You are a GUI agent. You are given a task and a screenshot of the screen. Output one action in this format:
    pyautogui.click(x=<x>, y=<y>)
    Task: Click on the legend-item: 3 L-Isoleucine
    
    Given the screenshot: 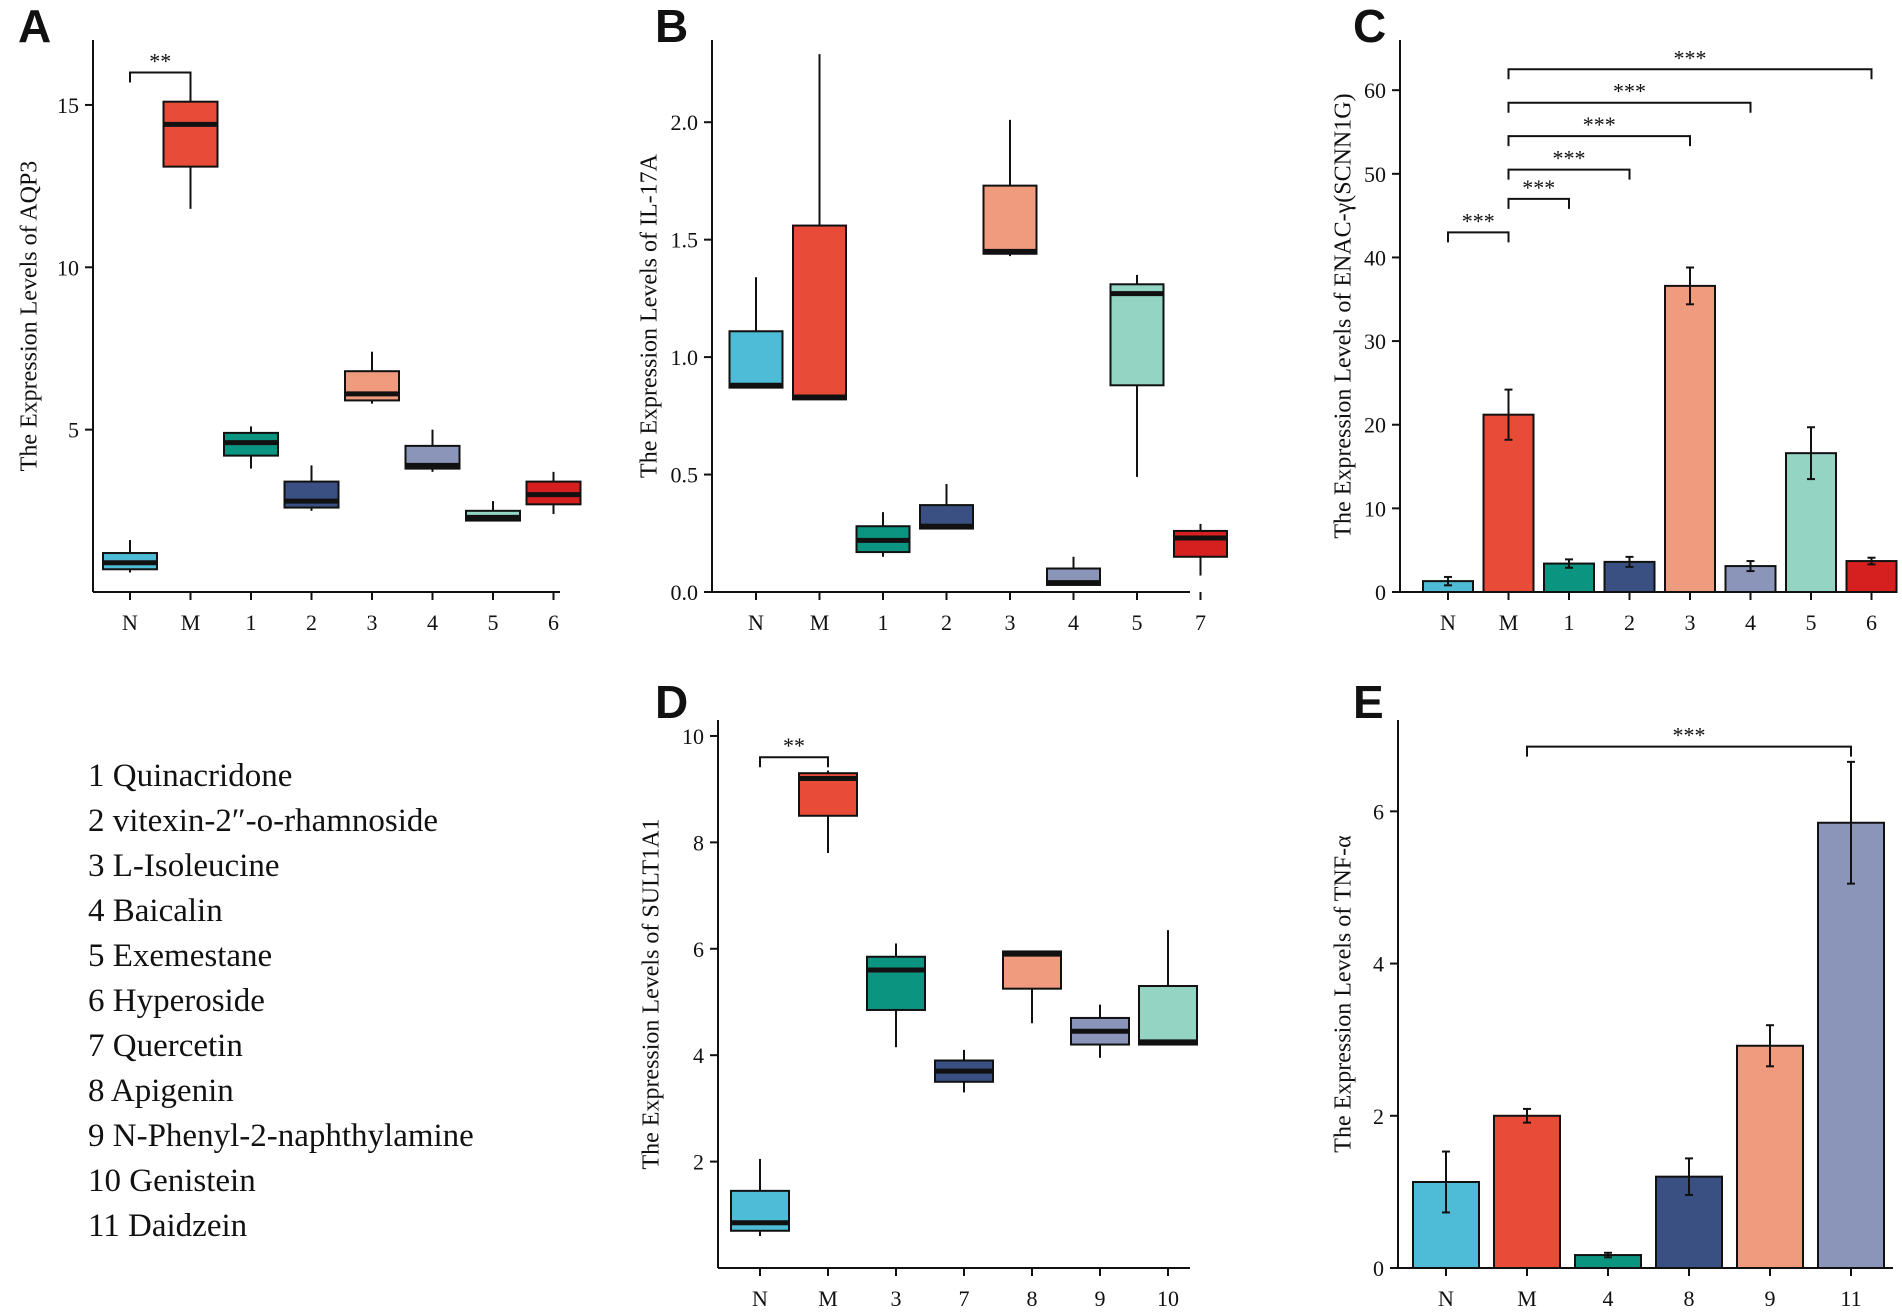 What is the action you would take?
    pyautogui.click(x=184, y=866)
    